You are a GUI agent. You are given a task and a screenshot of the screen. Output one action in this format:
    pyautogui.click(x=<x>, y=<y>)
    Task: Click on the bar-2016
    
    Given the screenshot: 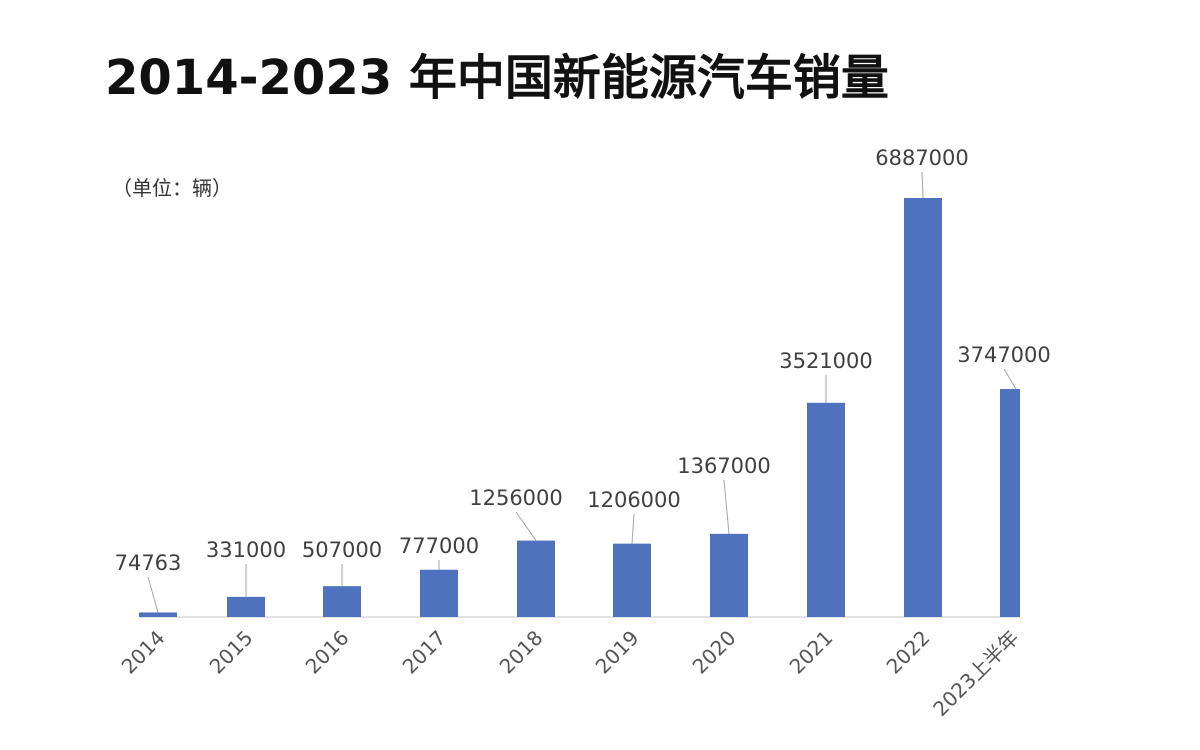 What is the action you would take?
    pyautogui.click(x=342, y=601)
    